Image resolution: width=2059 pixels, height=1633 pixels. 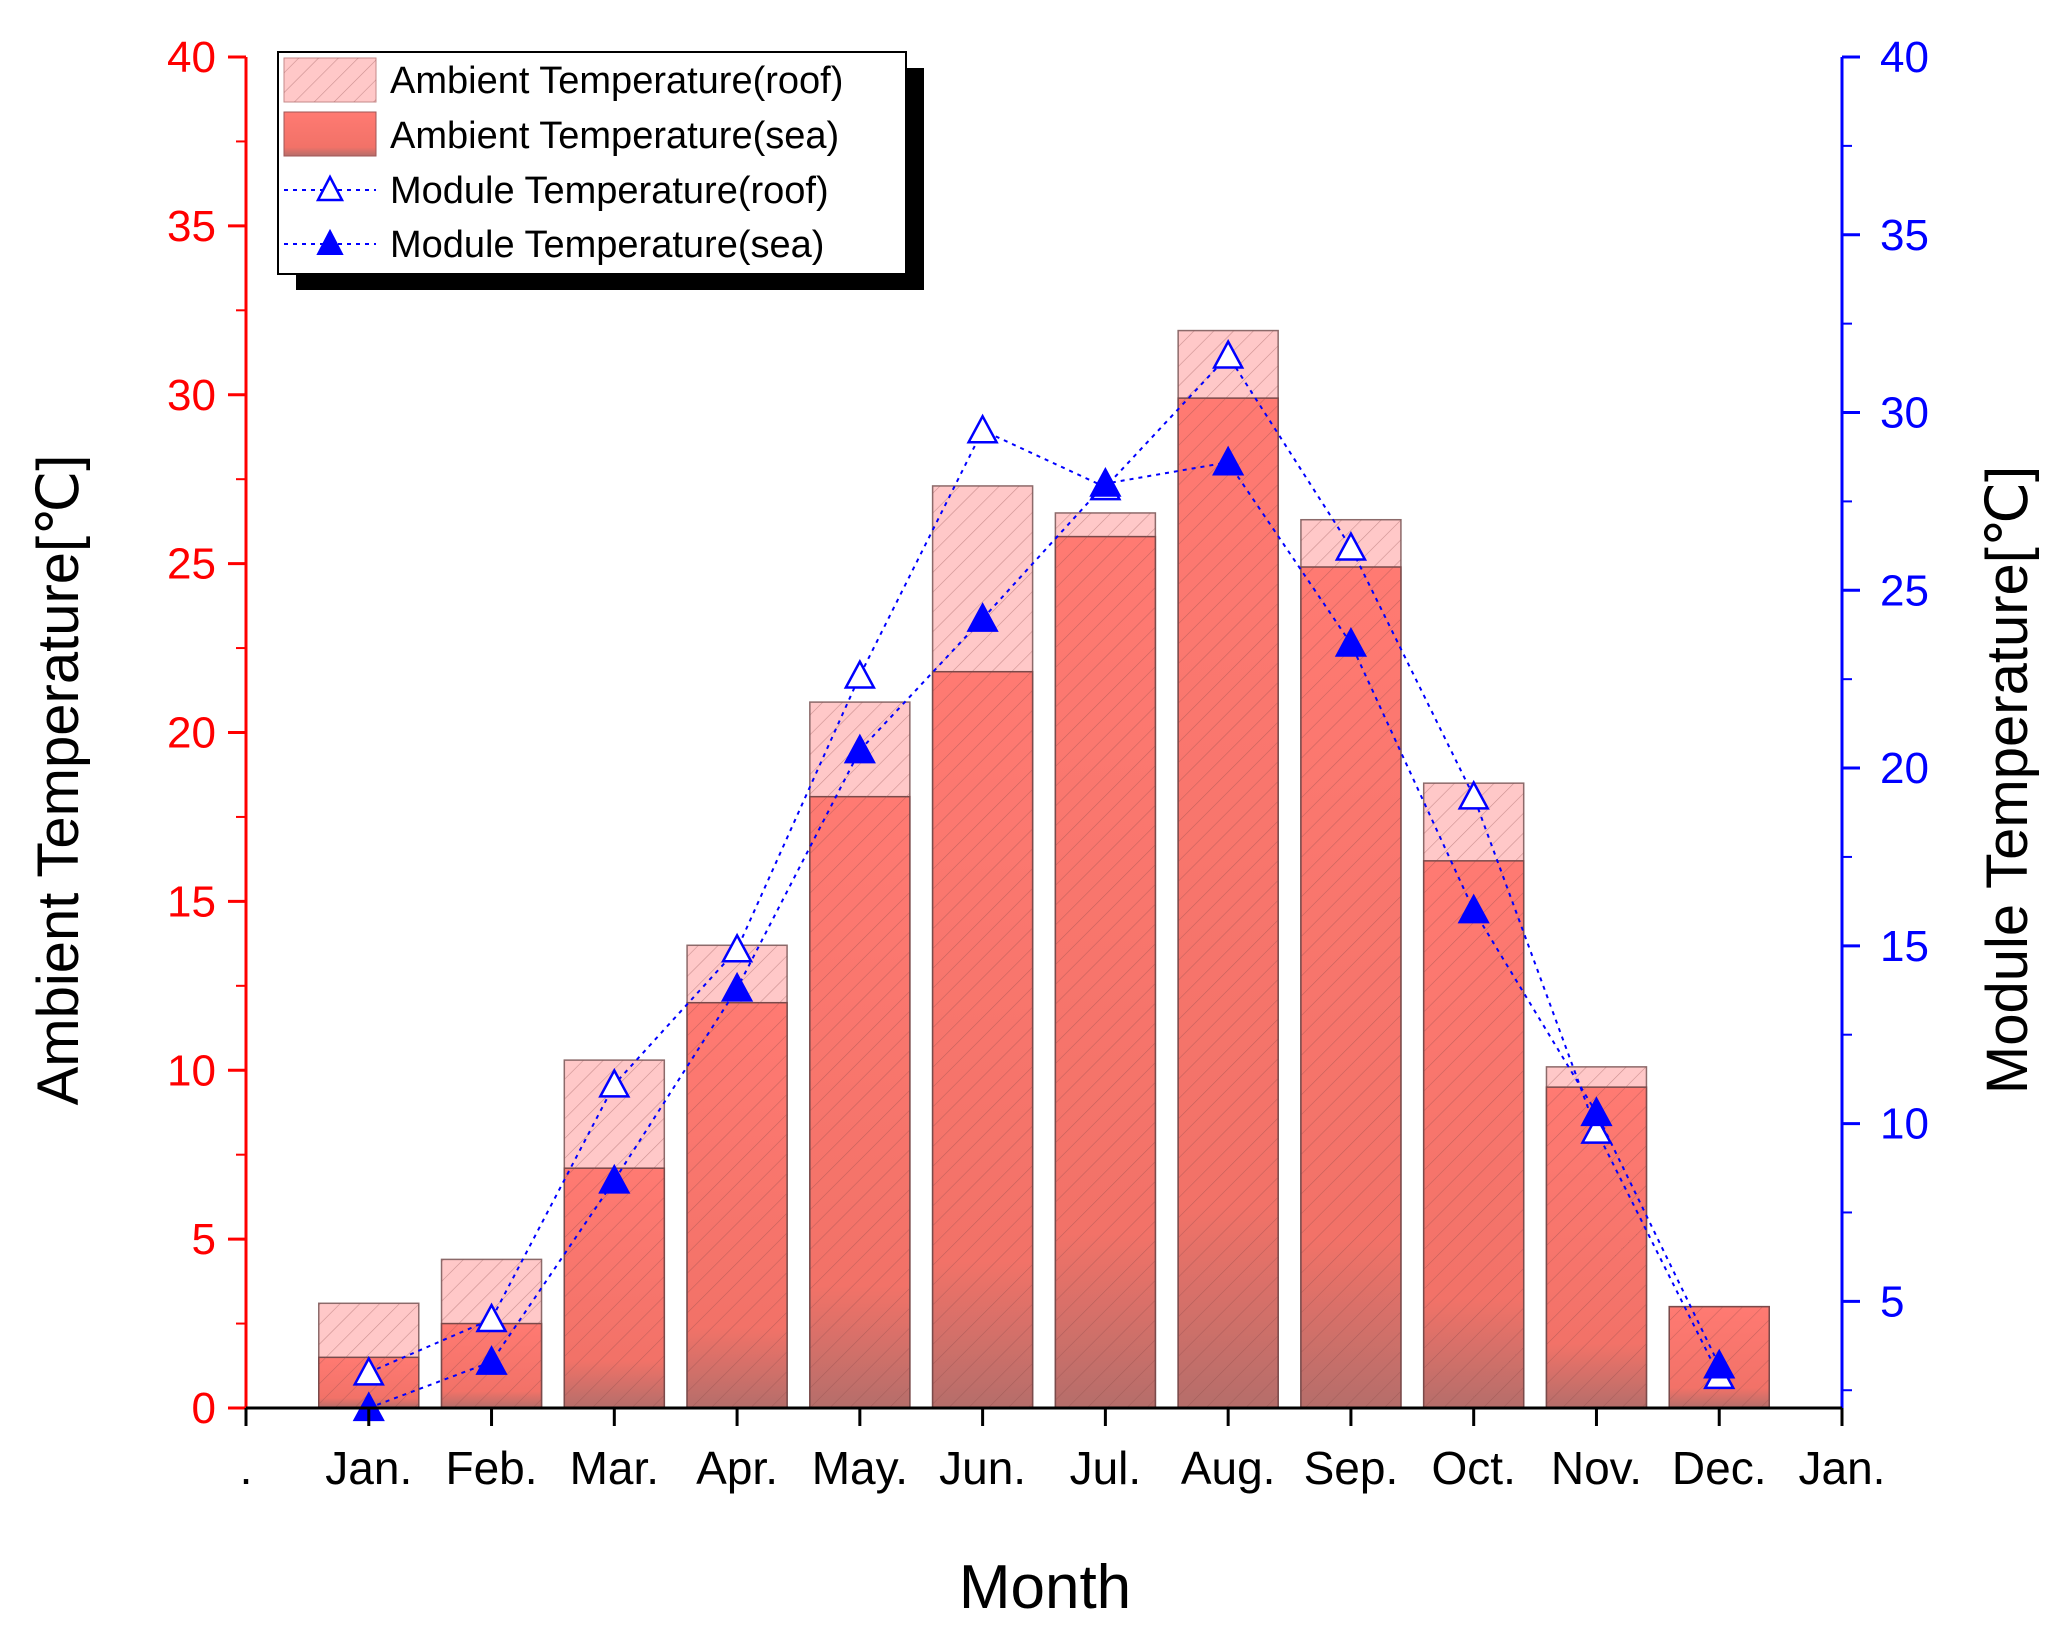 What do you see at coordinates (1904, 590) in the screenshot?
I see `y-right-tick-label: 25` at bounding box center [1904, 590].